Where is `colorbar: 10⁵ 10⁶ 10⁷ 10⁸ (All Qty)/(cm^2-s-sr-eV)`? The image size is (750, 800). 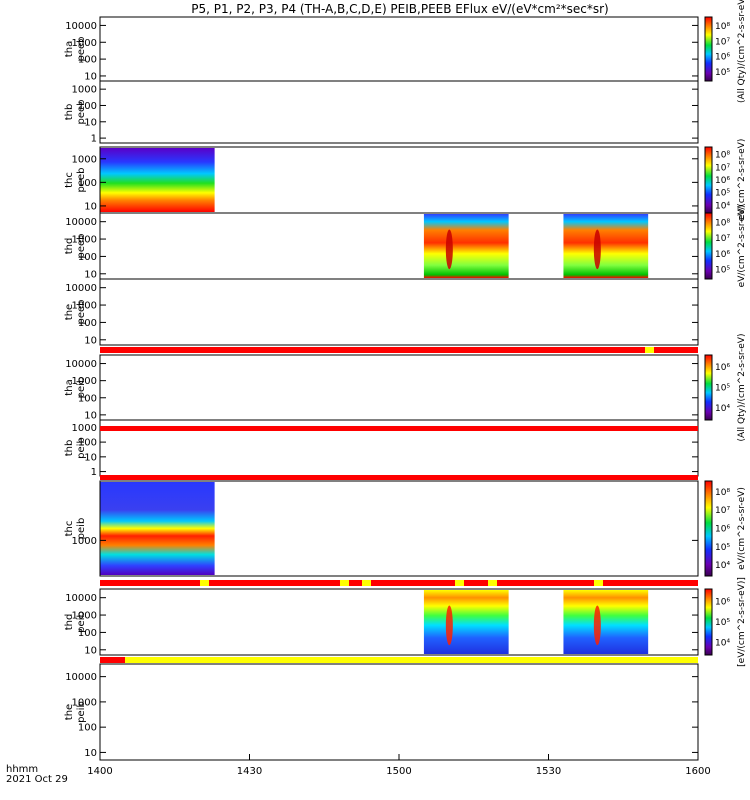 colorbar: 10⁵ 10⁶ 10⁷ 10⁸ (All Qty)/(cm^2-s-sr-eV) is located at coordinates (725, 51).